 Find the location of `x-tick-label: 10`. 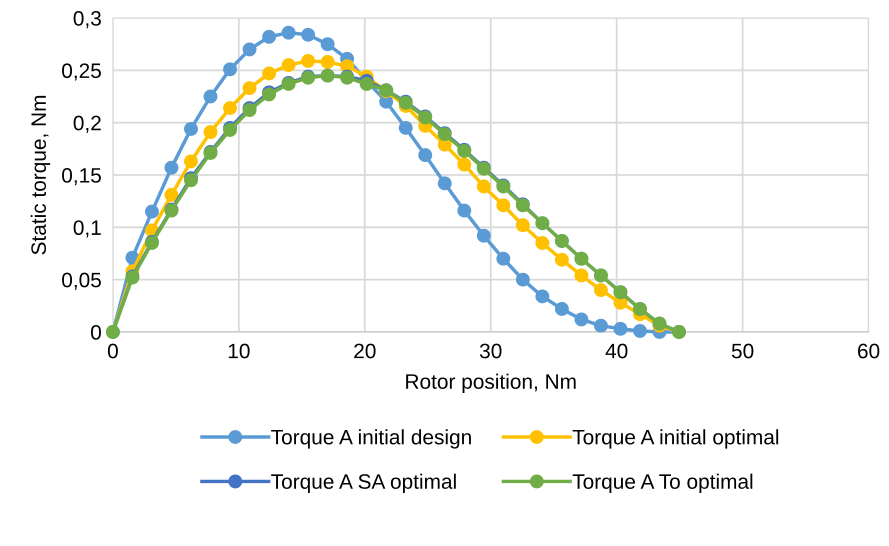

x-tick-label: 10 is located at coordinates (239, 351).